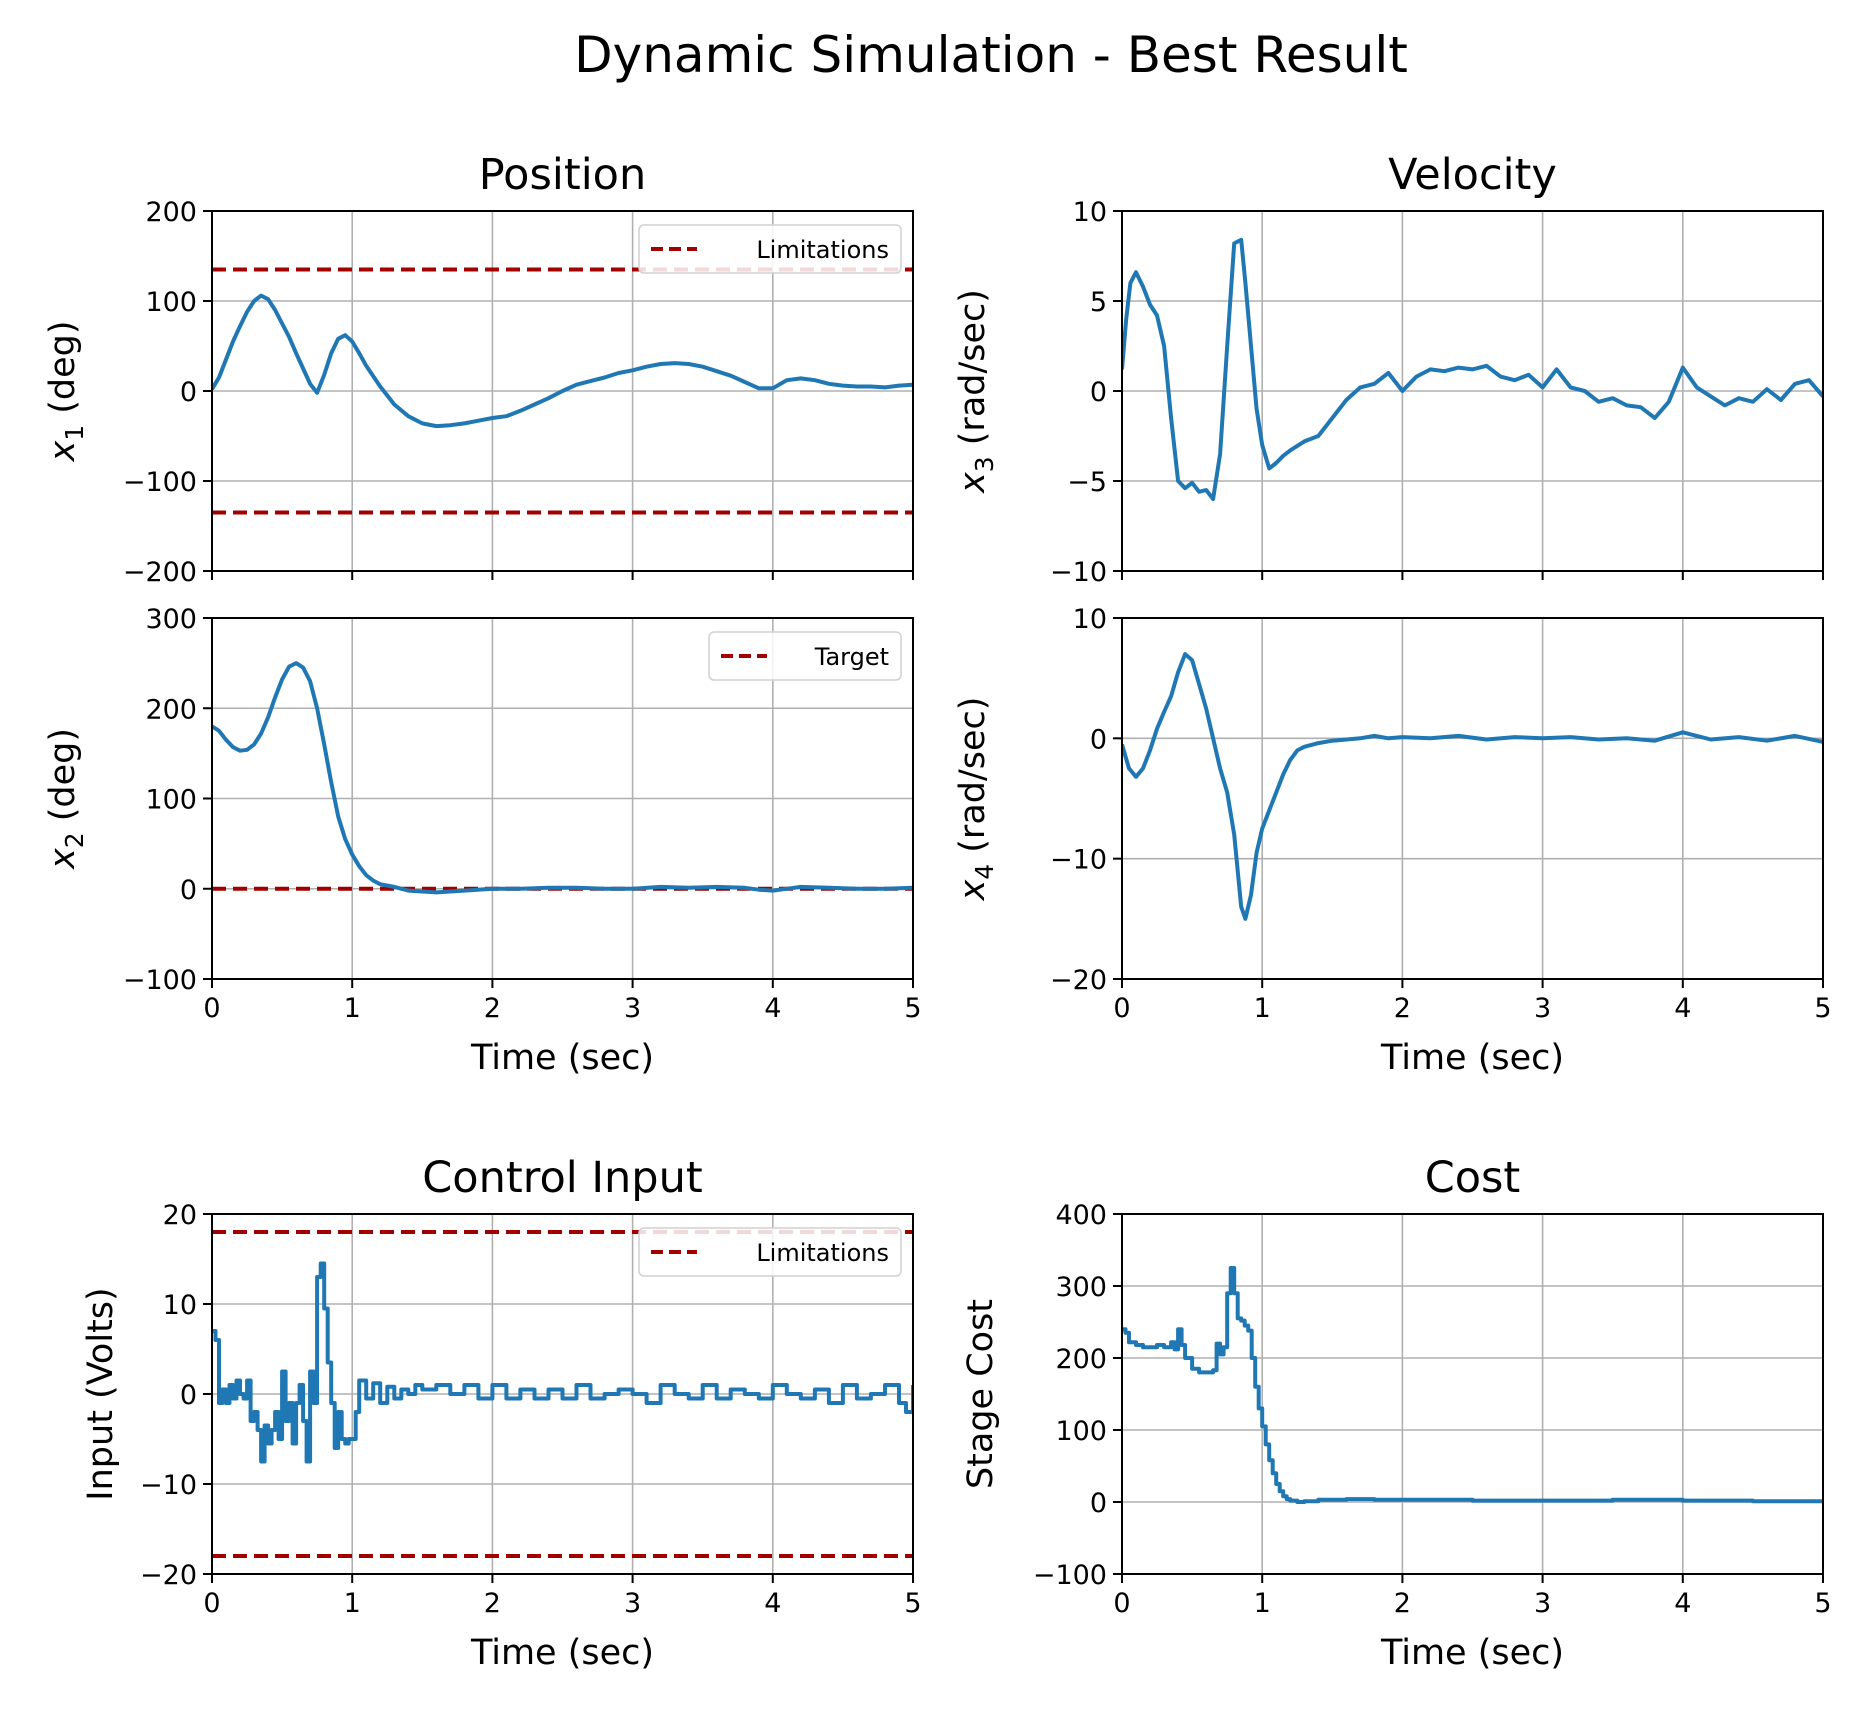  Describe the element at coordinates (1087, 482) in the screenshot. I see `y-tick-label: −5` at that location.